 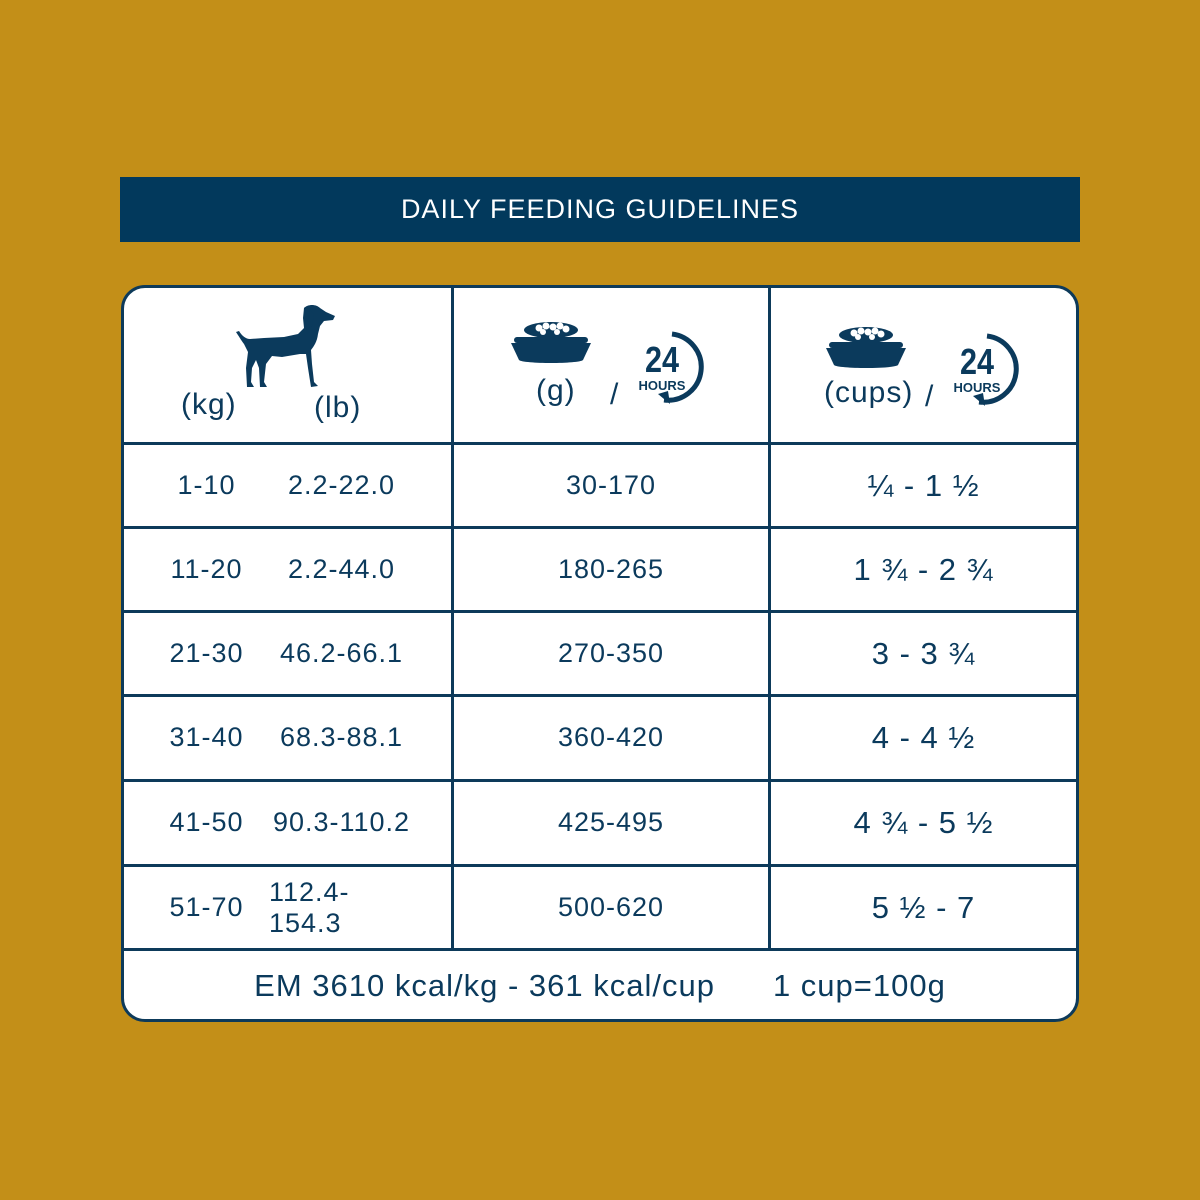 I want to click on header-kg: (kg), so click(x=209, y=404).